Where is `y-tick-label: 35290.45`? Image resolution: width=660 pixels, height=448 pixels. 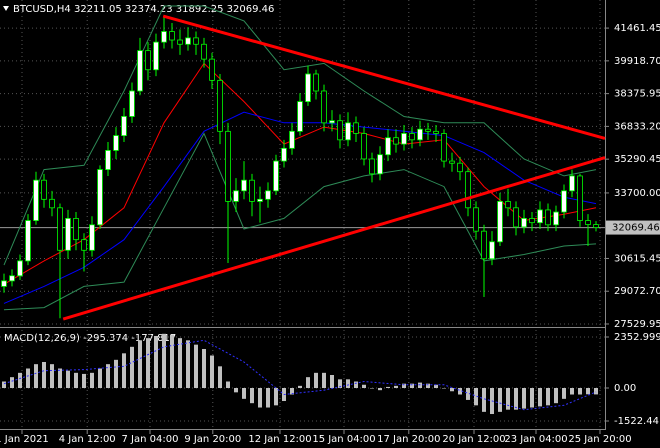
y-tick-label: 35290.45 is located at coordinates (637, 159).